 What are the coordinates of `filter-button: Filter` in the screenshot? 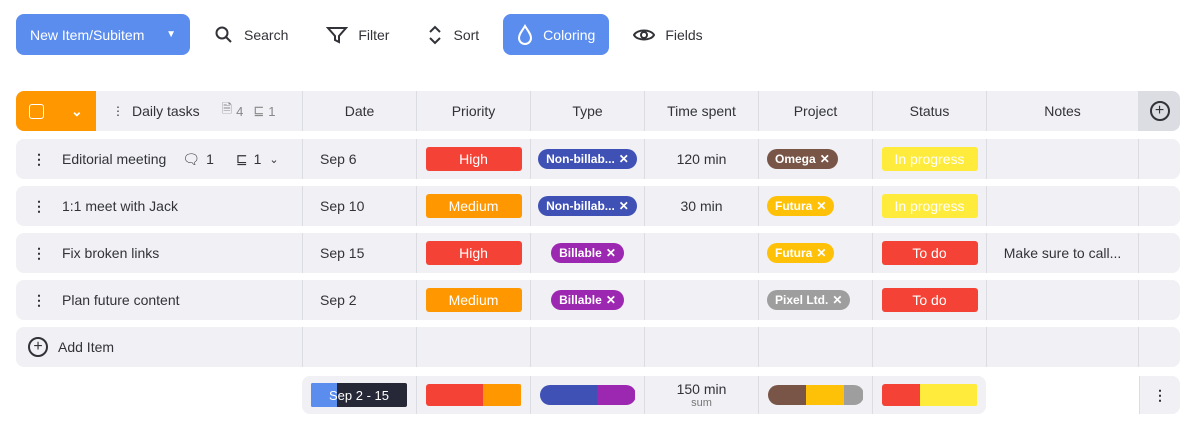 It's located at (357, 34).